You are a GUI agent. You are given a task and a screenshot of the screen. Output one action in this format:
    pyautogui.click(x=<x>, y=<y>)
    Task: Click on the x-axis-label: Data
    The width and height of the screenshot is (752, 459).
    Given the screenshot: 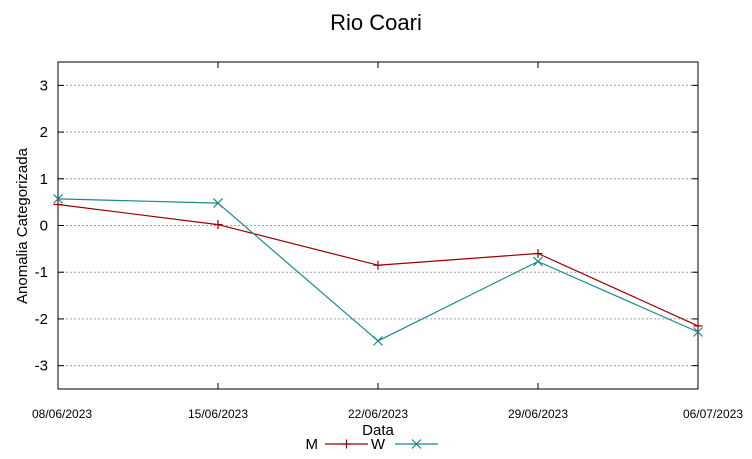 What is the action you would take?
    pyautogui.click(x=378, y=430)
    